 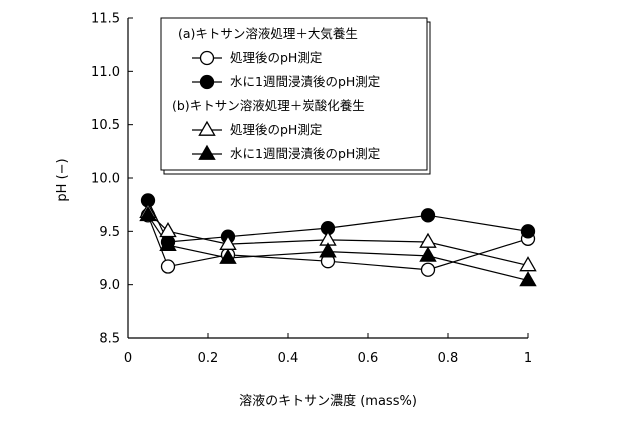 What do you see at coordinates (288, 358) in the screenshot?
I see `x-tick-label: 0.4` at bounding box center [288, 358].